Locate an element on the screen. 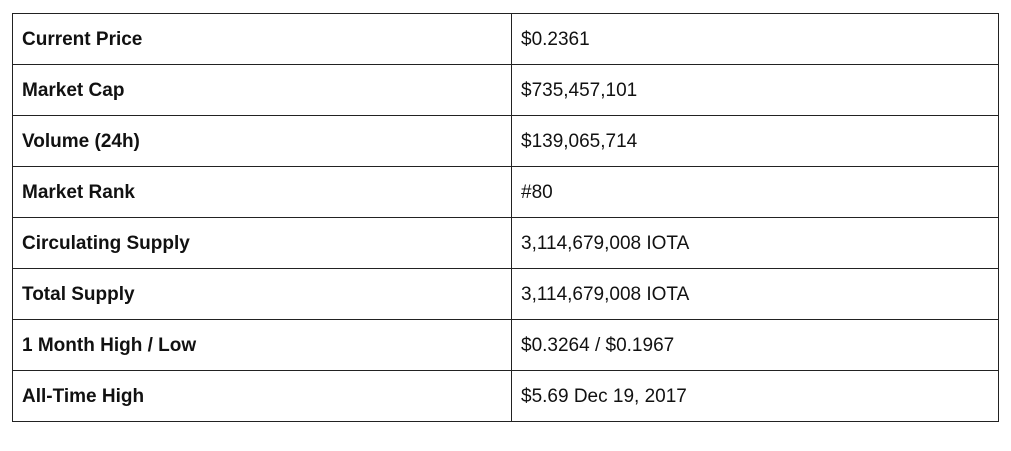 The image size is (1011, 451). row-label: Current Price is located at coordinates (262, 39).